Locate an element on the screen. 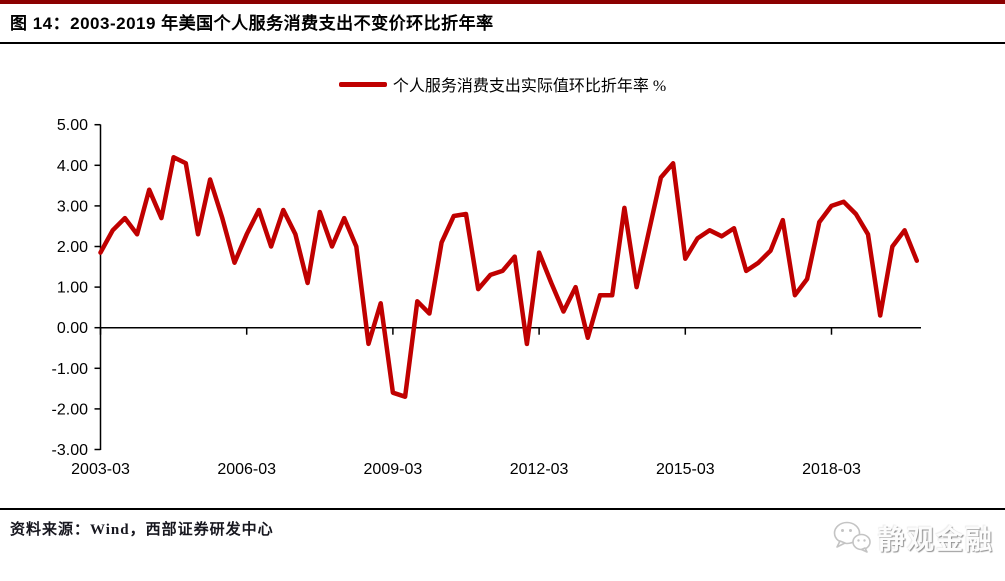  brand-logo: 静观金融 is located at coordinates (913, 537).